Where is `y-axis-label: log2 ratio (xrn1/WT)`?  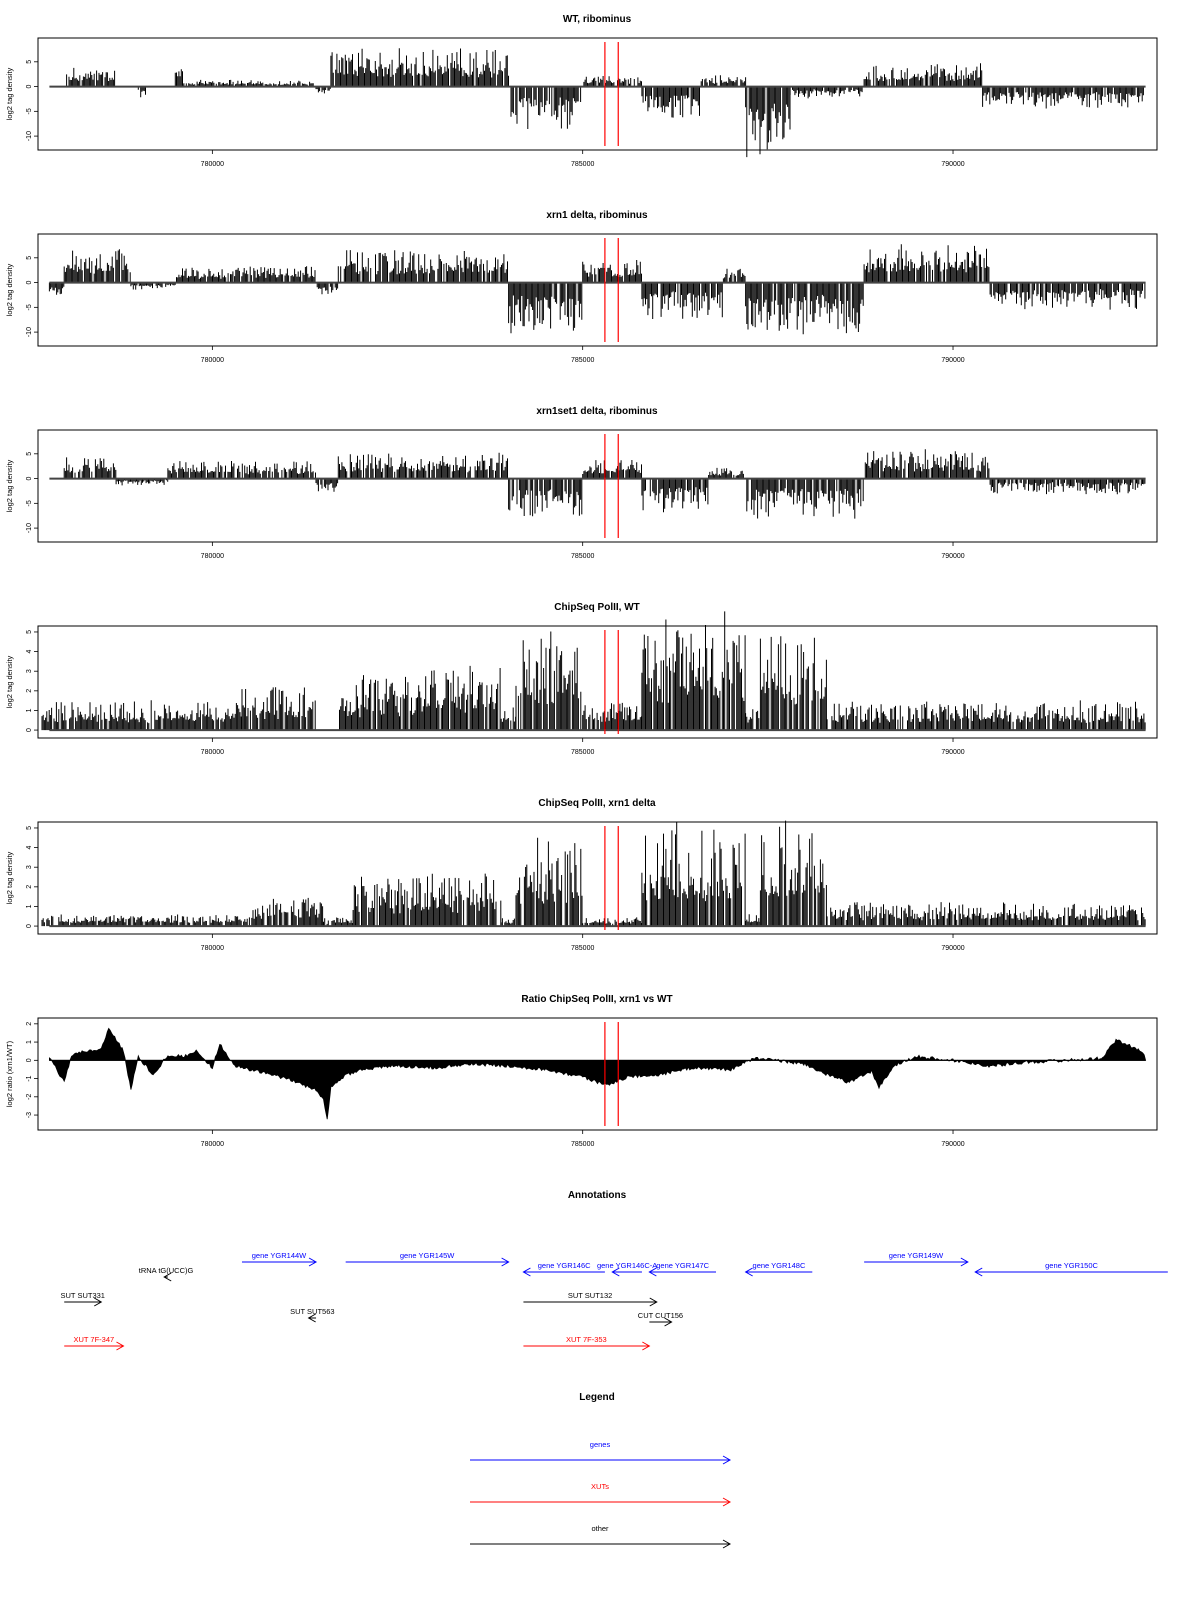
y-axis-label: log2 ratio (xrn1/WT) is located at coordinates (9, 1073).